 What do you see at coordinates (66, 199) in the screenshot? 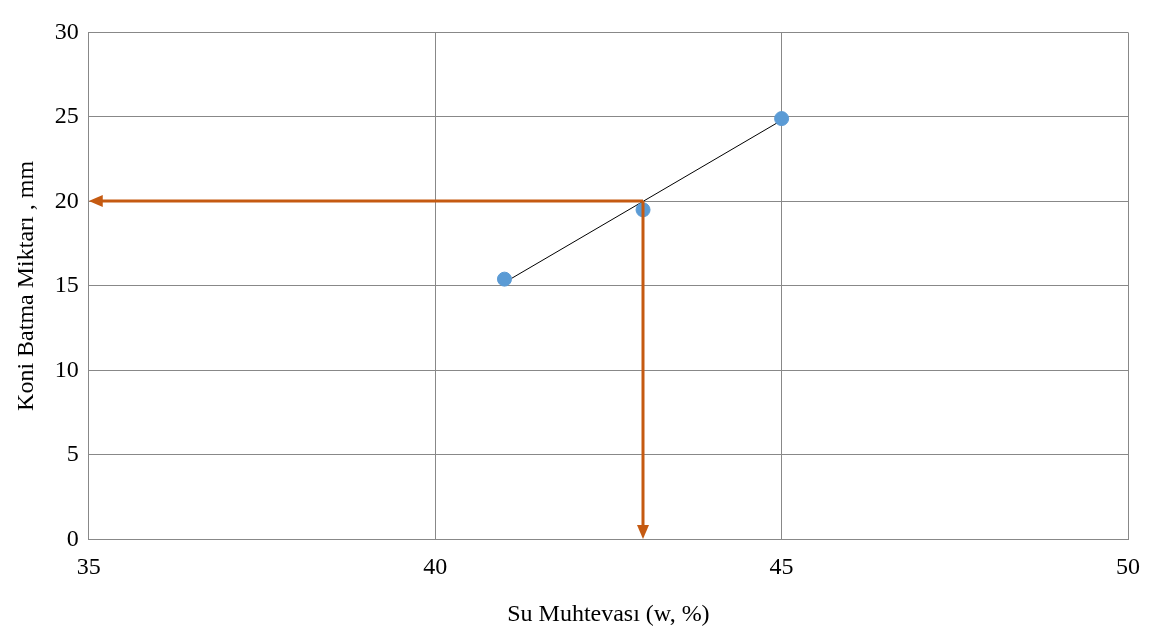
I see `y-tick-label: 20` at bounding box center [66, 199].